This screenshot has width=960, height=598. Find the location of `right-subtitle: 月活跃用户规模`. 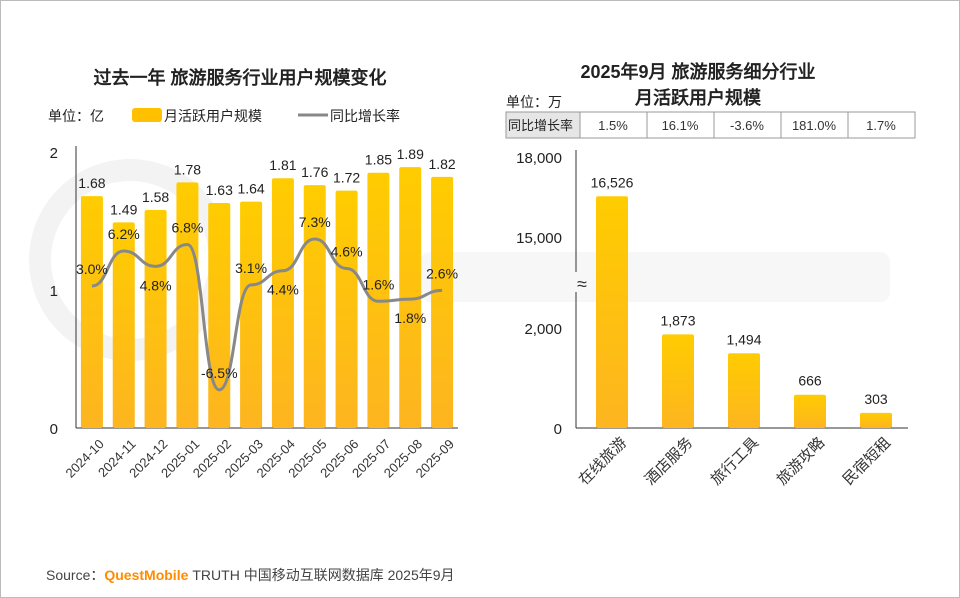

right-subtitle: 月活跃用户规模 is located at coordinates (698, 97).